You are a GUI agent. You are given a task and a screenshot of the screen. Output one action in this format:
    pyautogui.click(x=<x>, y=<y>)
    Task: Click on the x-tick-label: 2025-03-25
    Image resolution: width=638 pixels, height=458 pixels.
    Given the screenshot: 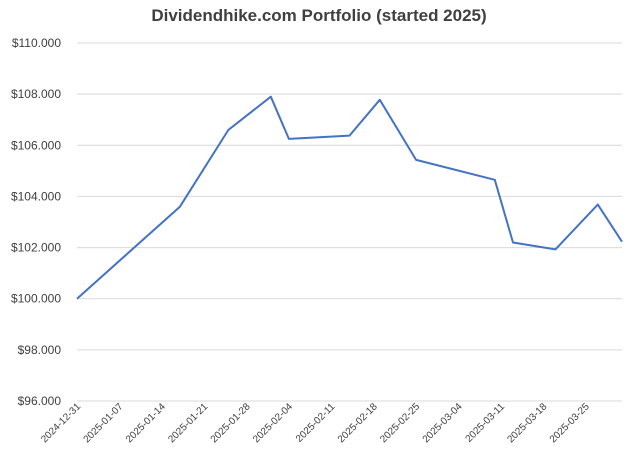 What is the action you would take?
    pyautogui.click(x=570, y=423)
    